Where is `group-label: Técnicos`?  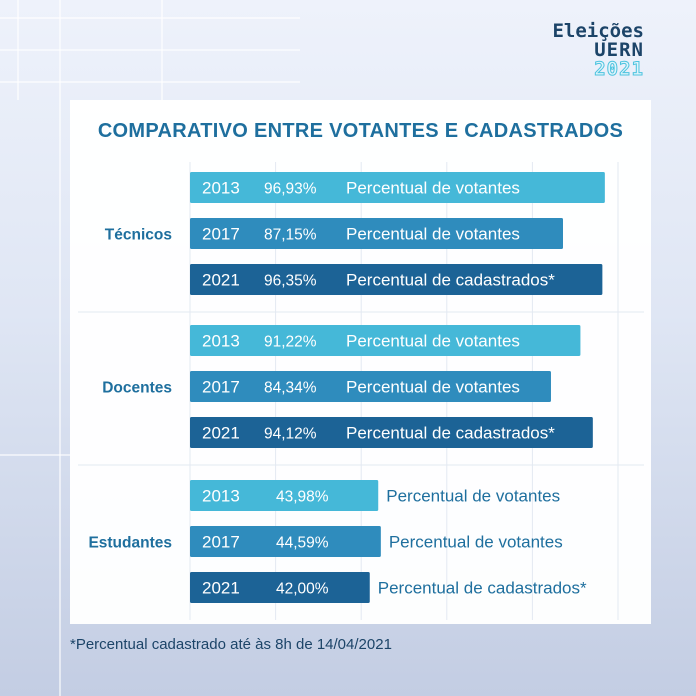
group-label: Técnicos is located at coordinates (138, 235).